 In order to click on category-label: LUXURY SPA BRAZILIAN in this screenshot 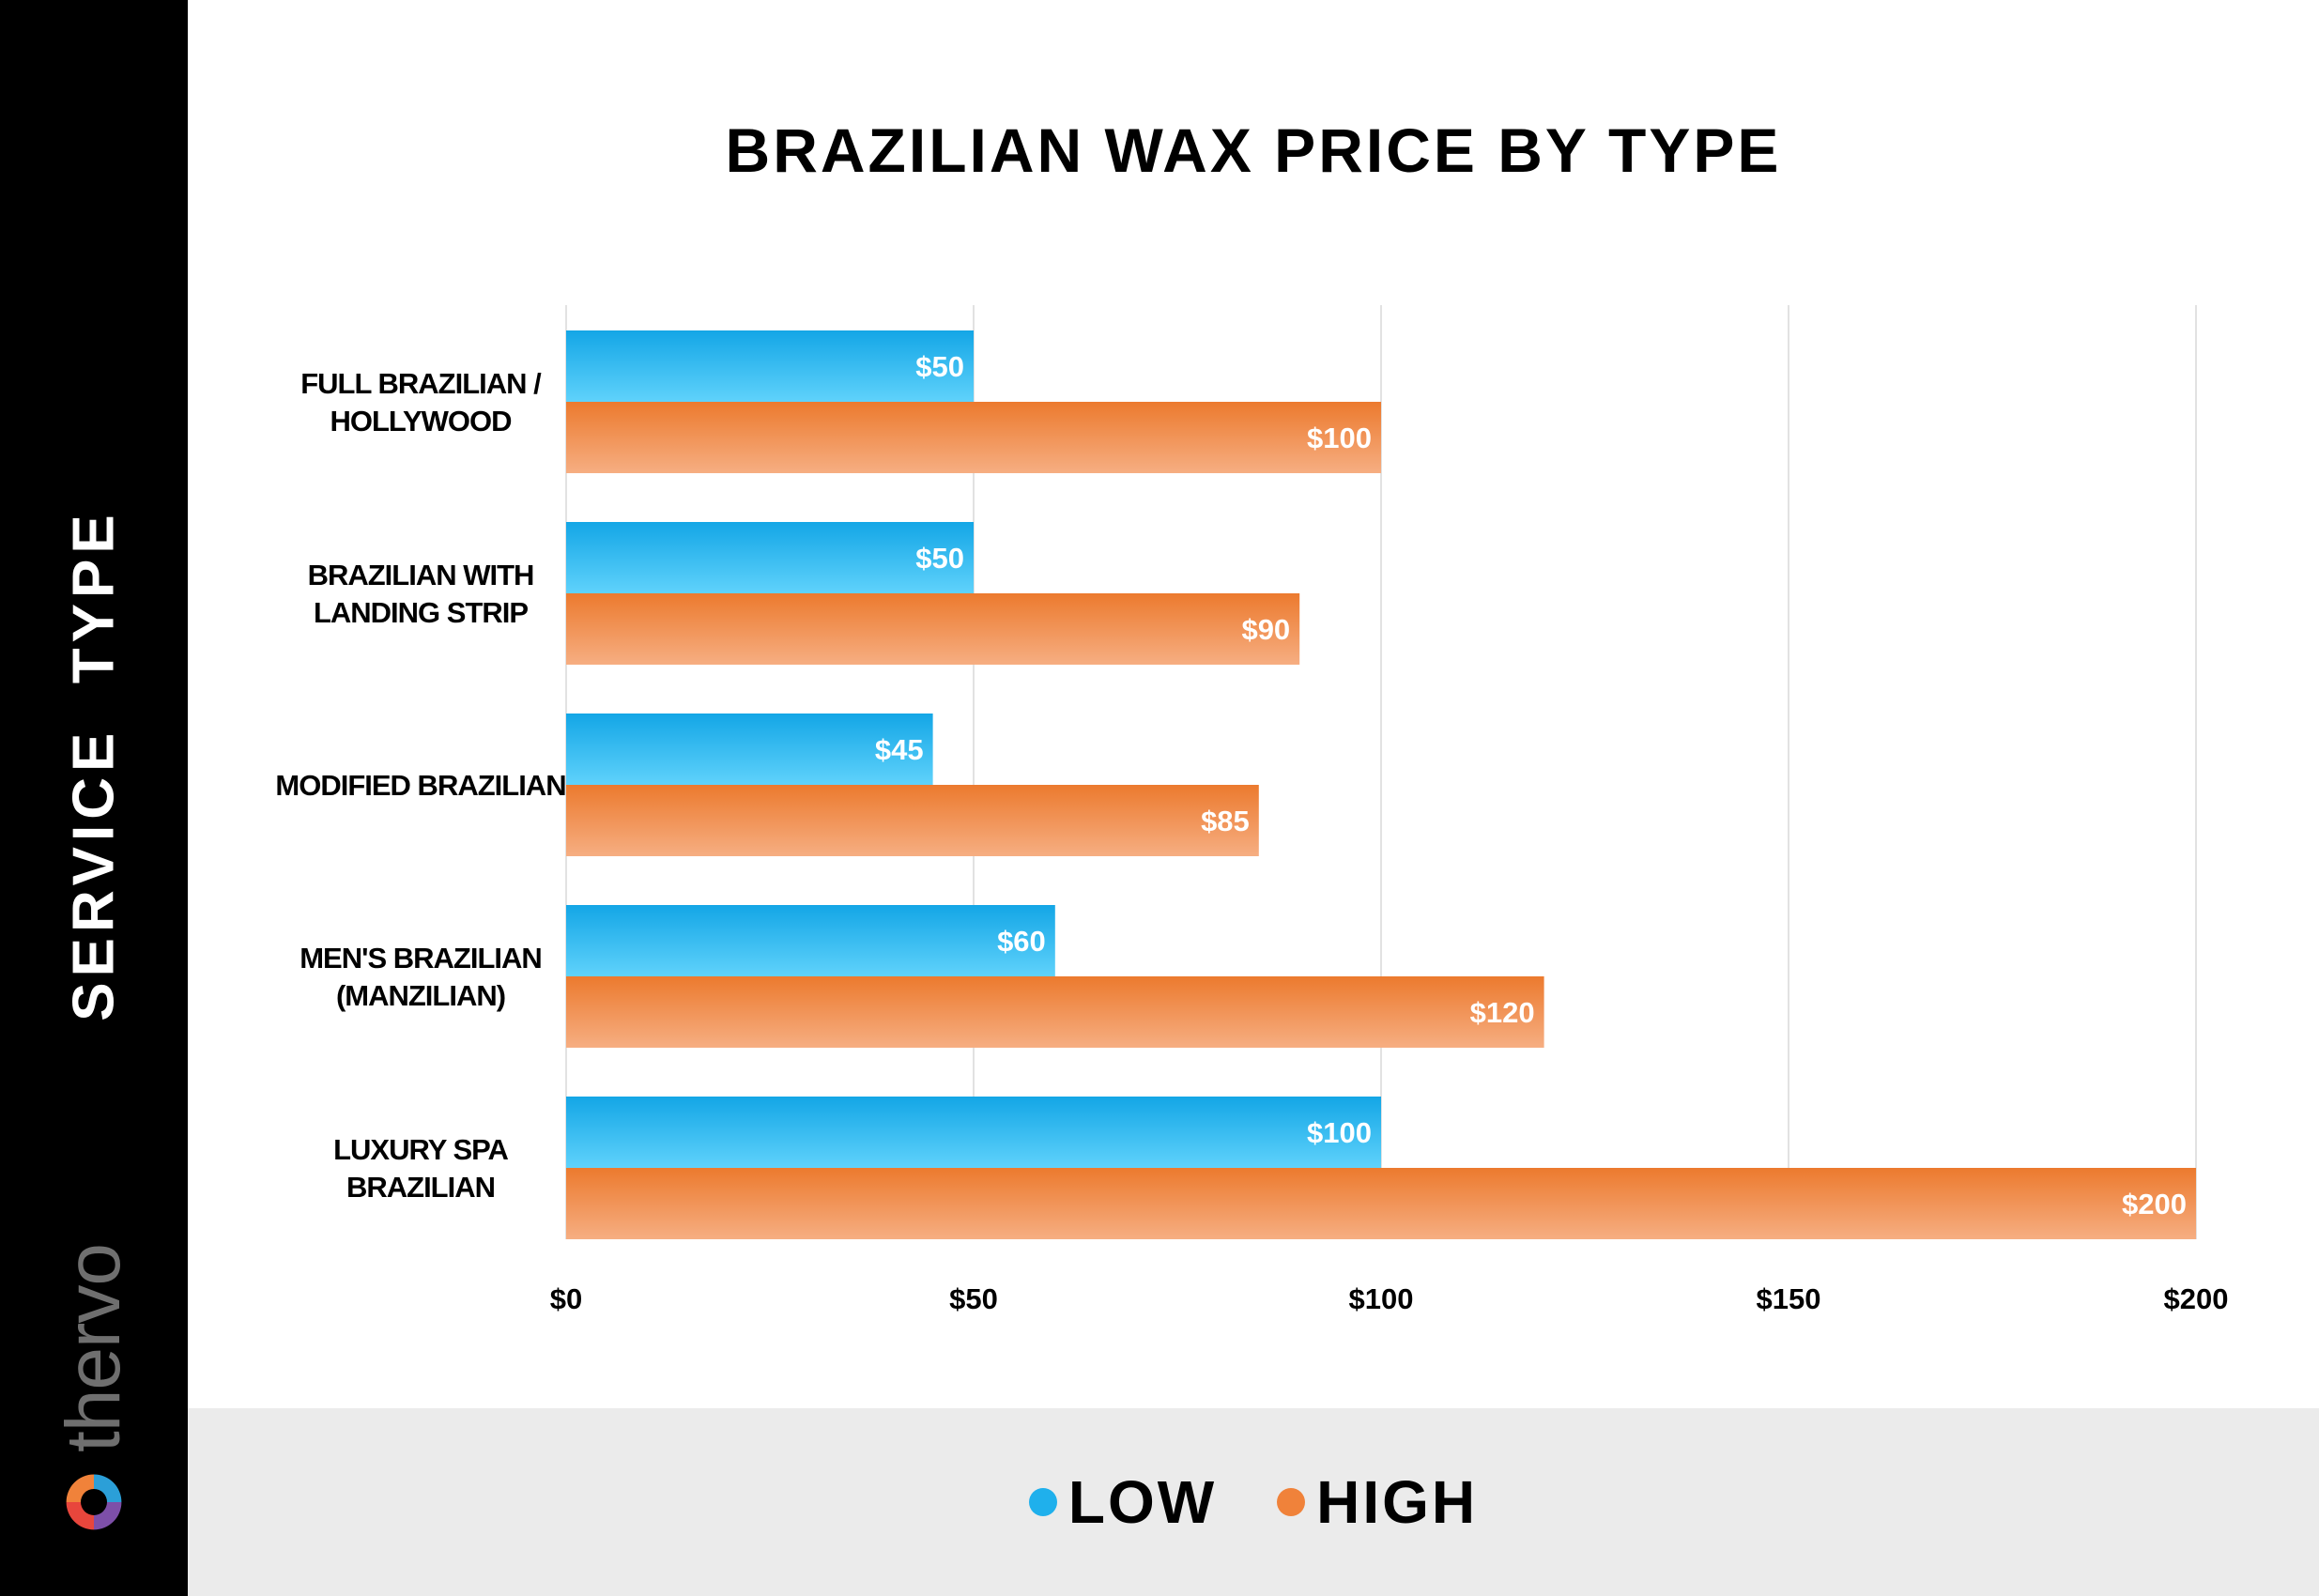, I will do `click(420, 1169)`.